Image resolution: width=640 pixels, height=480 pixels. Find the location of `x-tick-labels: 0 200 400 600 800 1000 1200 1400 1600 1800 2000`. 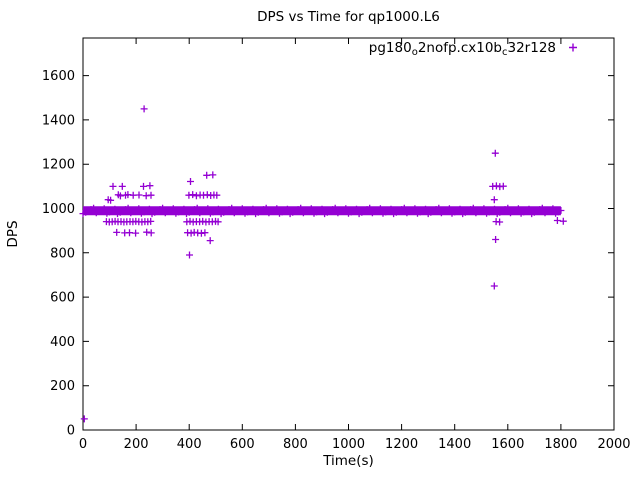

x-tick-labels: 0 200 400 600 800 1000 1200 1400 1600 1800 2000 is located at coordinates (355, 444).